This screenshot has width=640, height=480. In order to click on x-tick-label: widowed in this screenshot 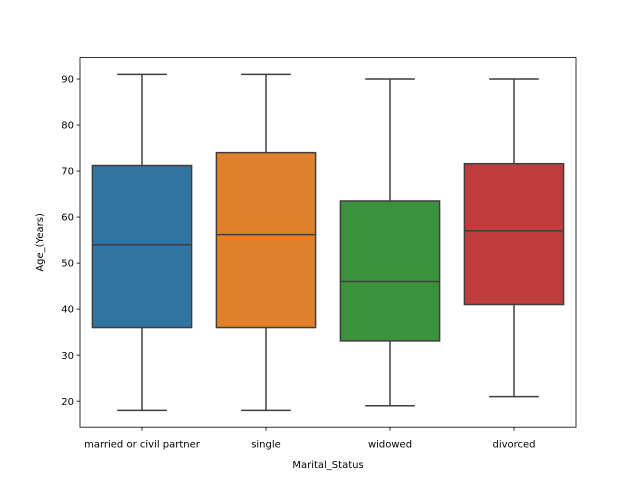, I will do `click(390, 445)`.